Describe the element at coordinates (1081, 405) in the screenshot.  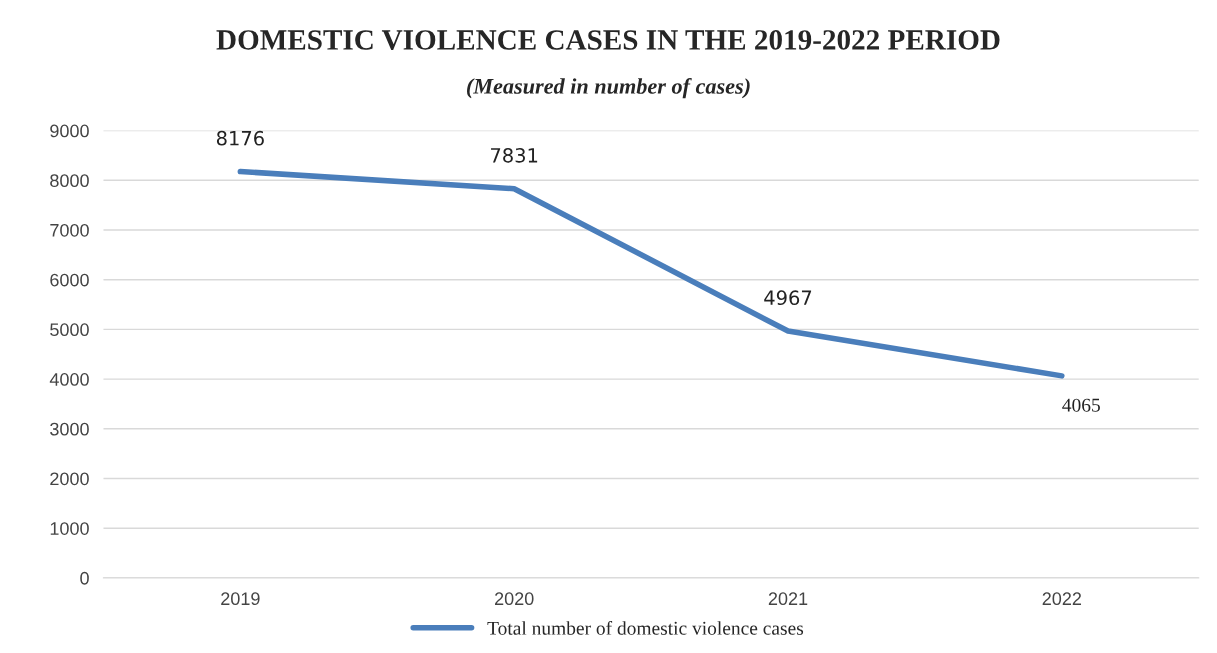
I see `data-label: 4065` at that location.